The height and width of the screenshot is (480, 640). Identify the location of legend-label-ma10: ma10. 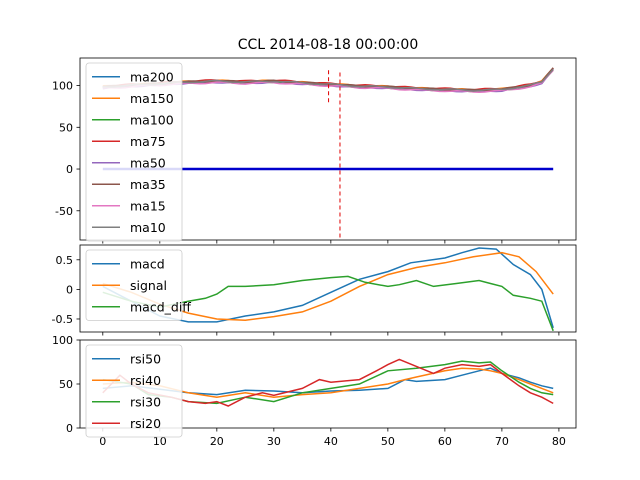
(148, 227).